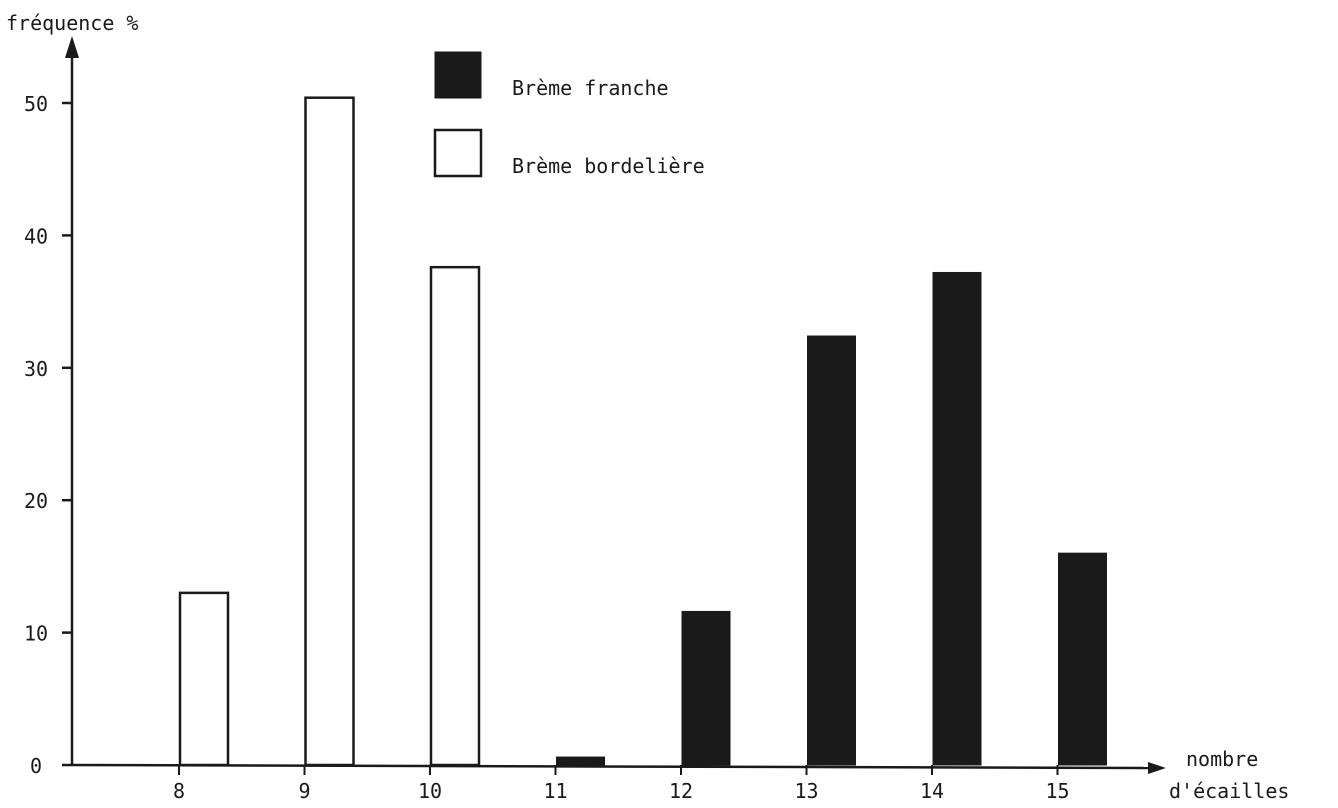 The height and width of the screenshot is (808, 1338). Describe the element at coordinates (806, 791) in the screenshot. I see `x-tick-label: 13` at that location.